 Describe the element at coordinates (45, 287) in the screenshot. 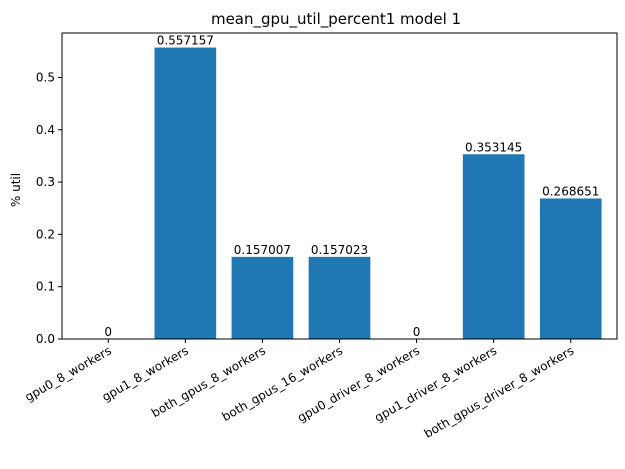

I see `y-tick-label: 0.1` at that location.